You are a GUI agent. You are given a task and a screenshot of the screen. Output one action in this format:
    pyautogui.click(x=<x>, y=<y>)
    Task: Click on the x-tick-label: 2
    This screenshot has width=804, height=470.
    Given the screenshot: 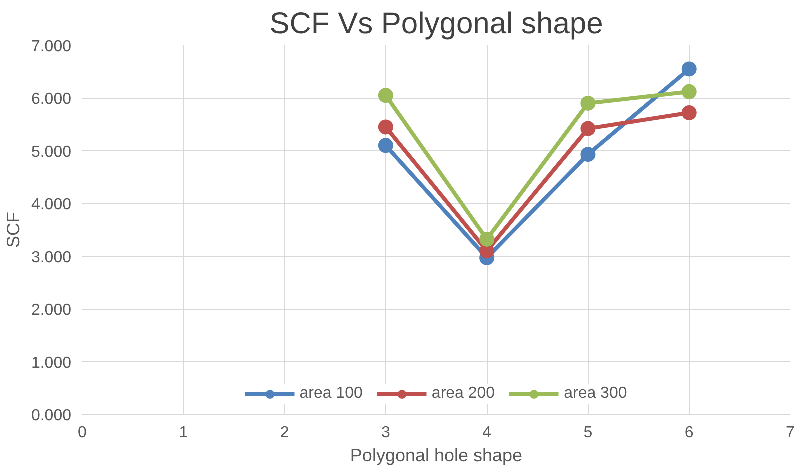 What is the action you would take?
    pyautogui.click(x=285, y=433)
    